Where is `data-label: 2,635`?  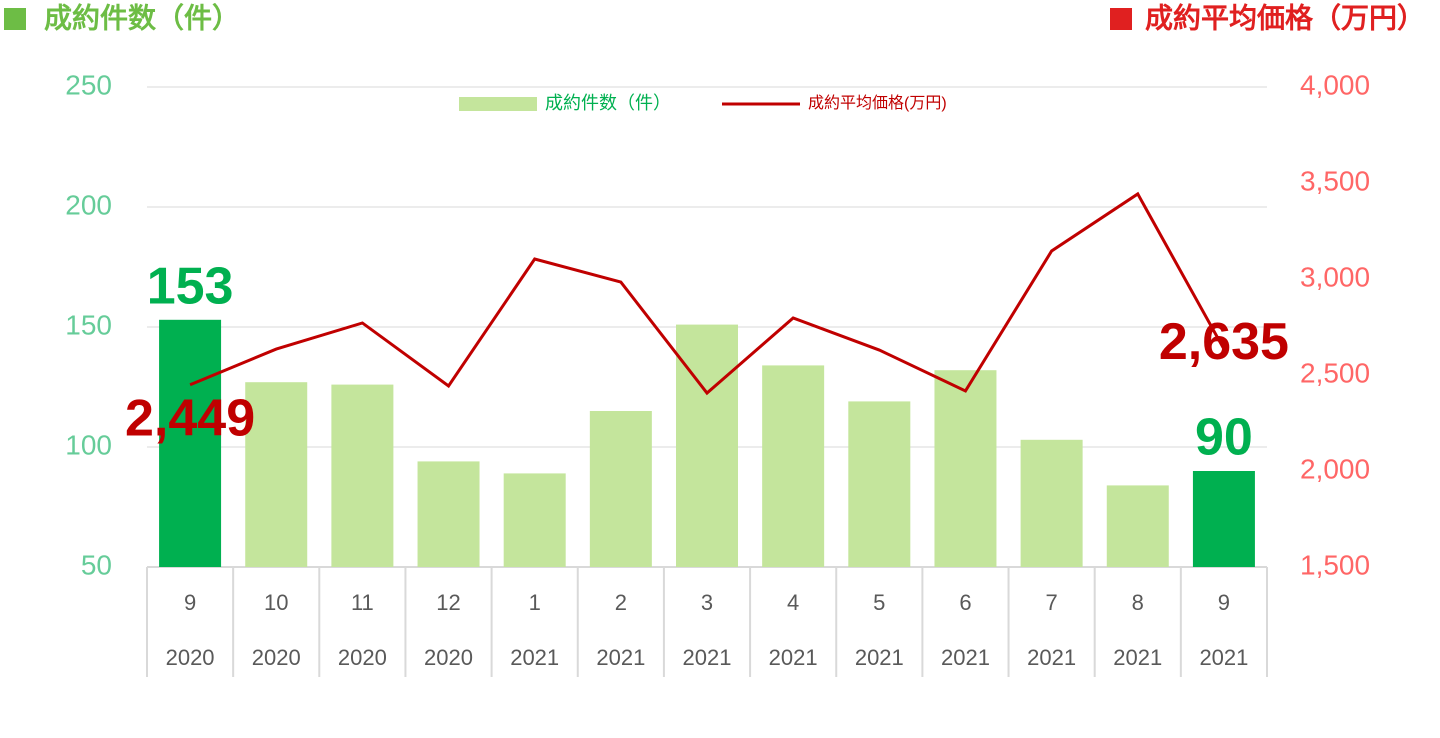 data-label: 2,635 is located at coordinates (1224, 342).